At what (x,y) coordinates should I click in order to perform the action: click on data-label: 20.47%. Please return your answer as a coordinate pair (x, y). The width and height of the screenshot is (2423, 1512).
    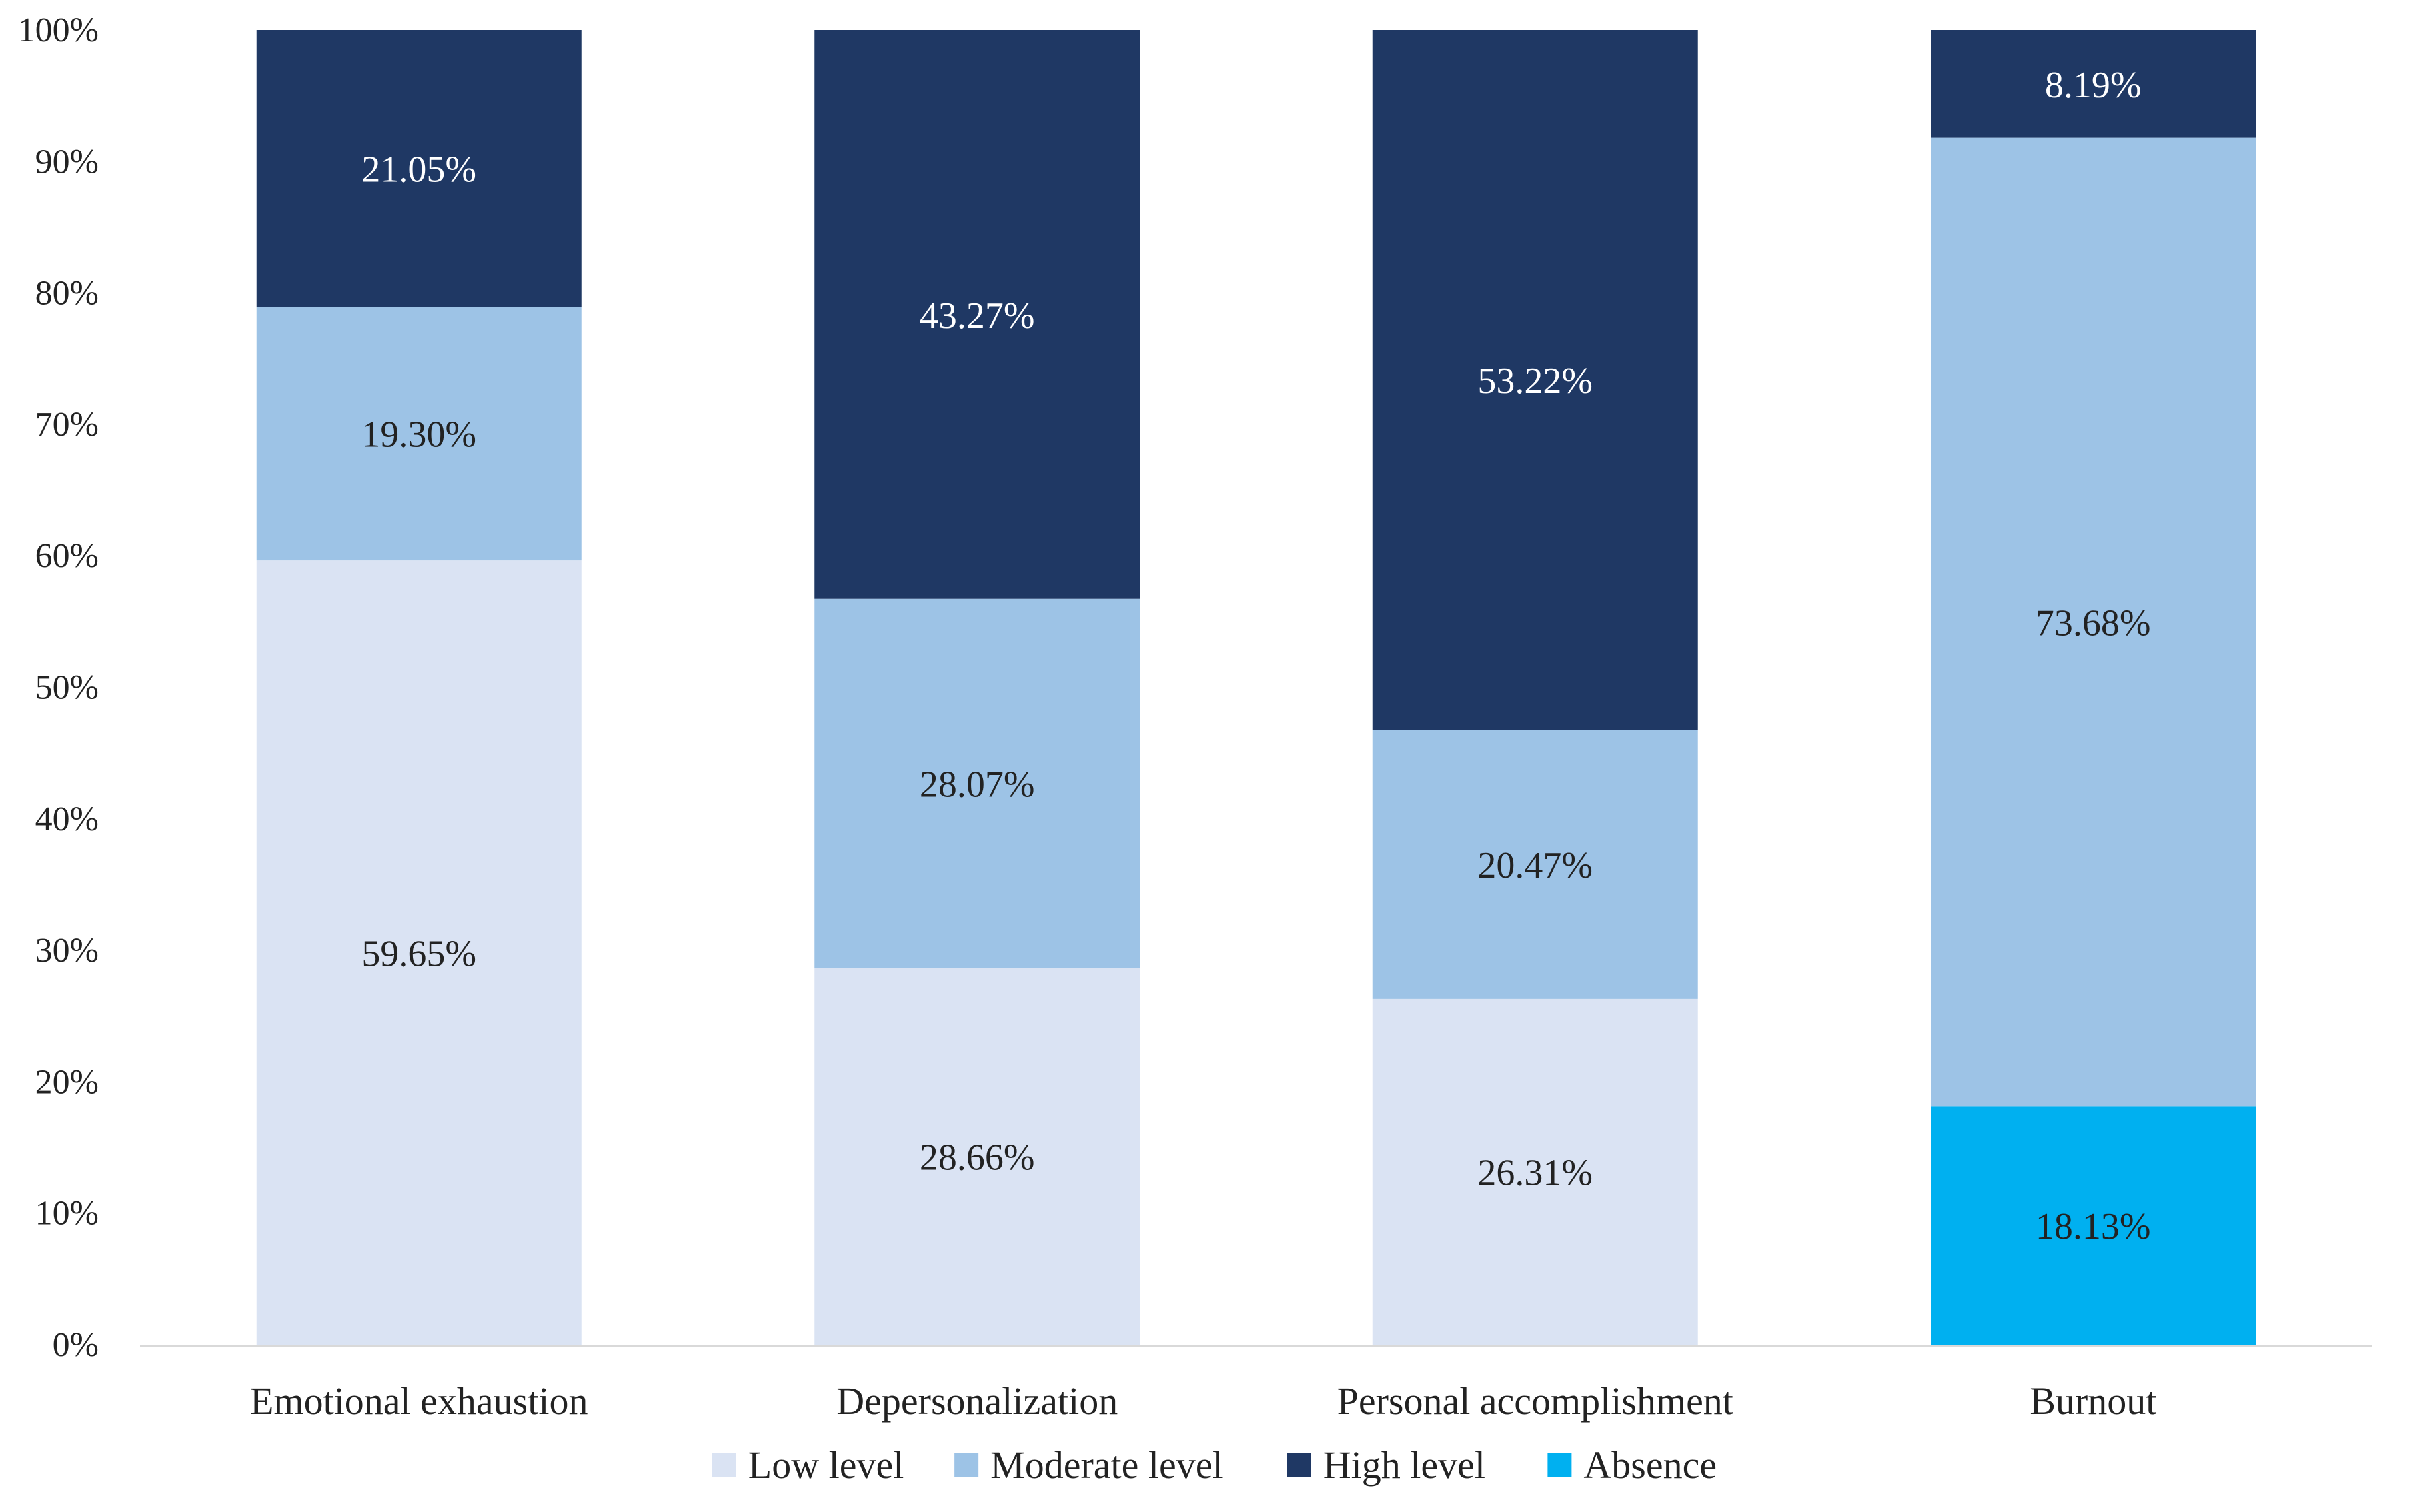
    Looking at the image, I should click on (1535, 865).